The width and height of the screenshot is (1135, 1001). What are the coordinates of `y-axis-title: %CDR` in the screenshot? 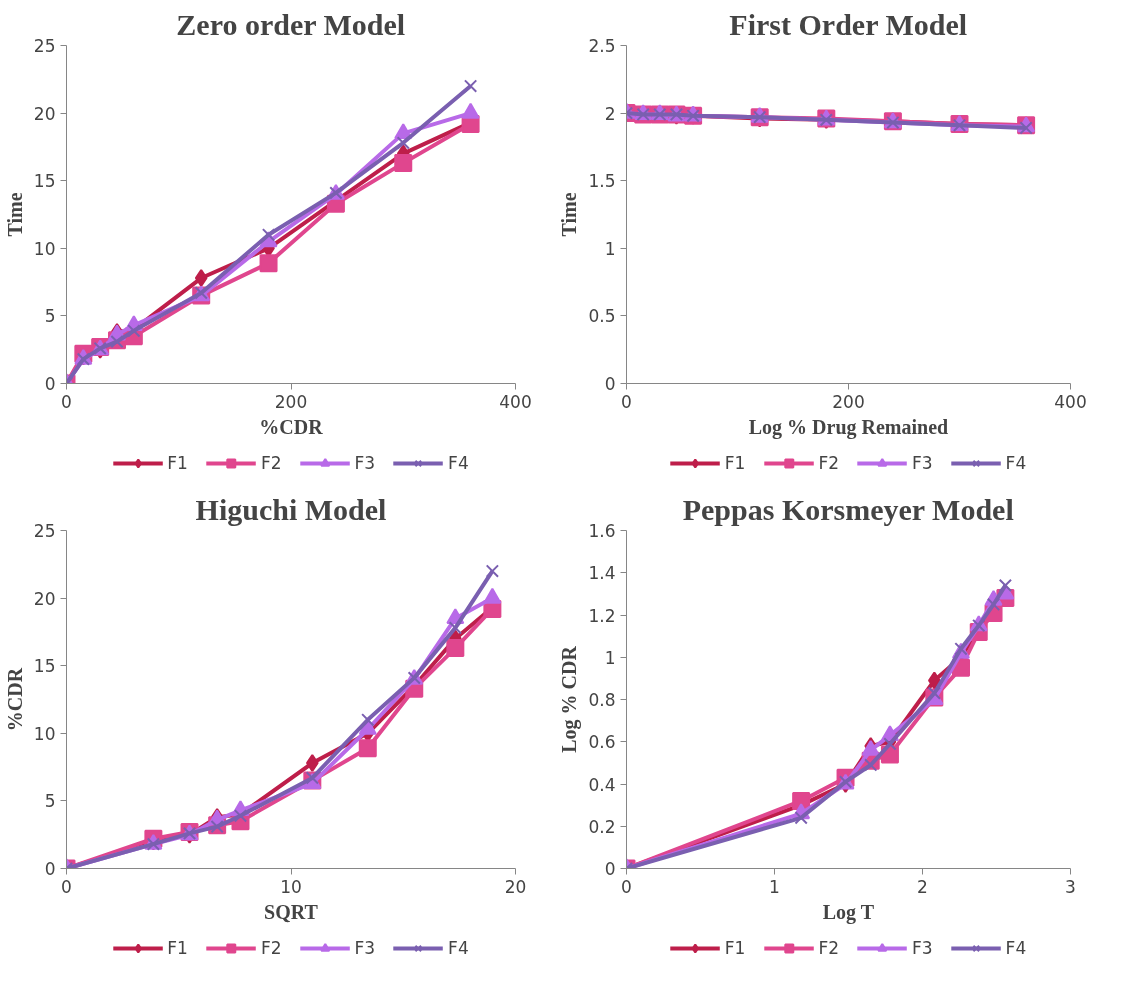 It's located at (14, 699).